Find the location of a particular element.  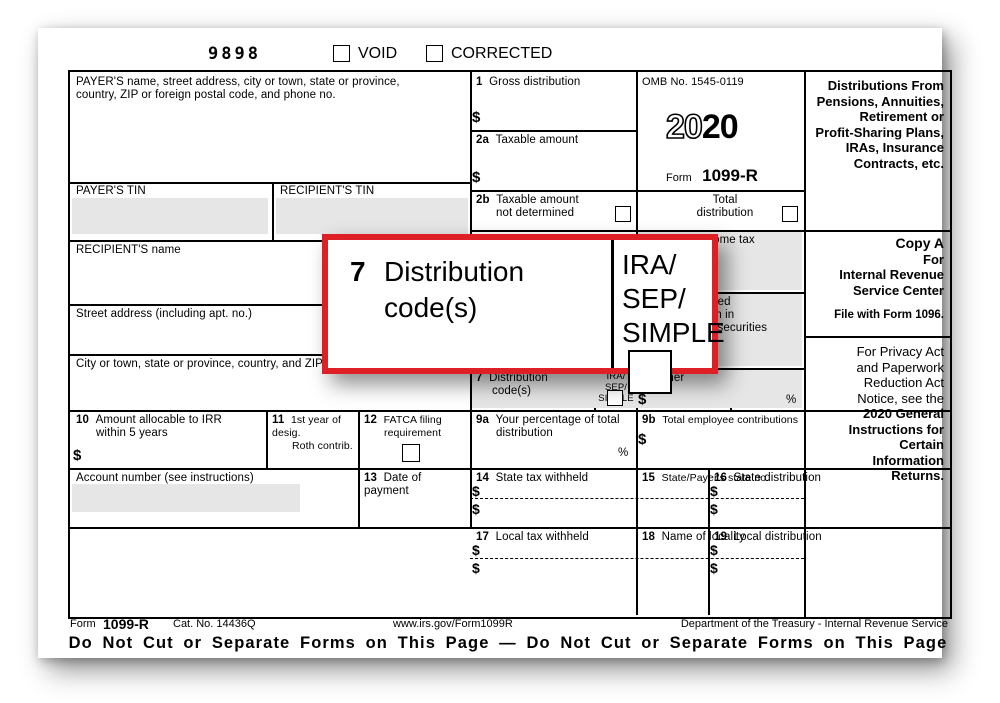

box-10-label-line1: Amount allocable to IRR is located at coordinates (158, 420).